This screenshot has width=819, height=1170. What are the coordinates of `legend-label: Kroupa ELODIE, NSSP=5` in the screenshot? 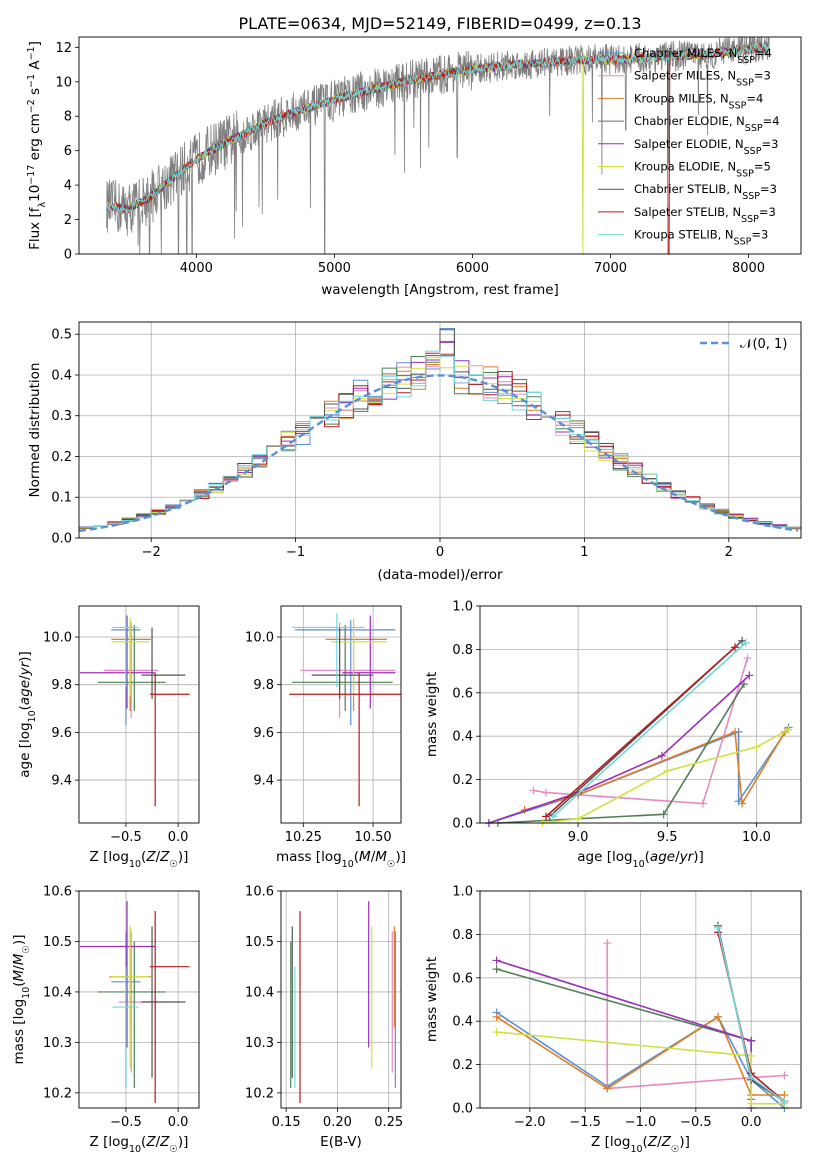 It's located at (702, 170).